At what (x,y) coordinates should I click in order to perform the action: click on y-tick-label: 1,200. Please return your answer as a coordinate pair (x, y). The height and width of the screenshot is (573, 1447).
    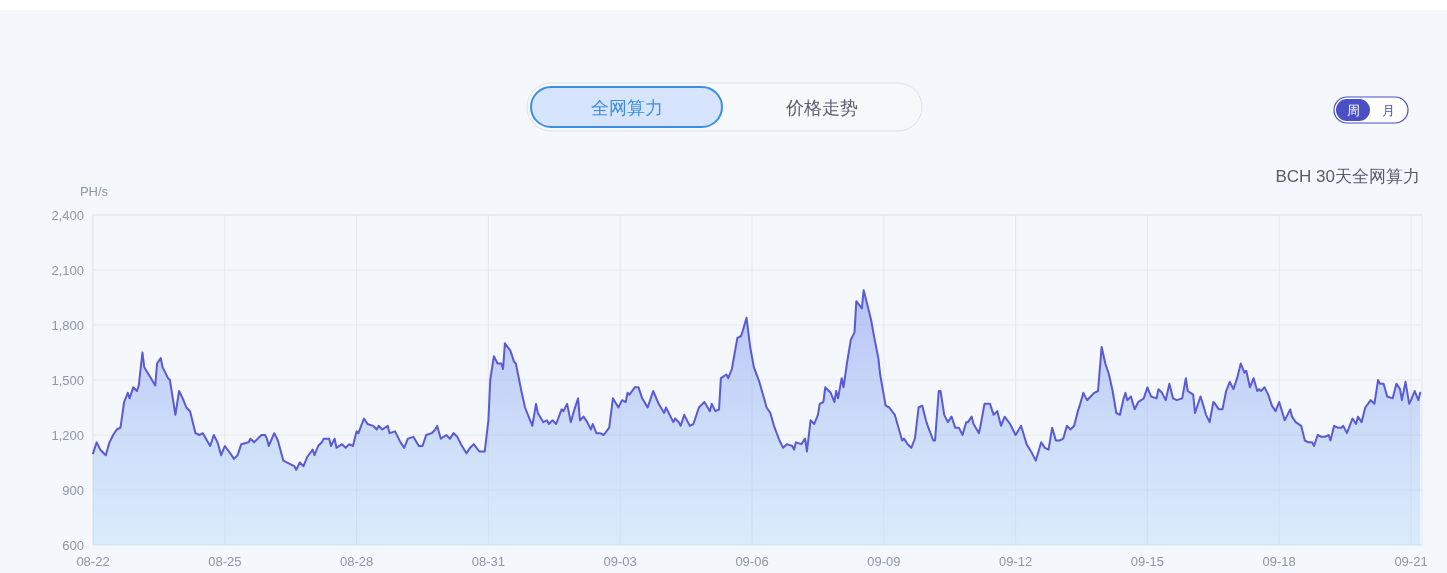
    Looking at the image, I should click on (67, 435).